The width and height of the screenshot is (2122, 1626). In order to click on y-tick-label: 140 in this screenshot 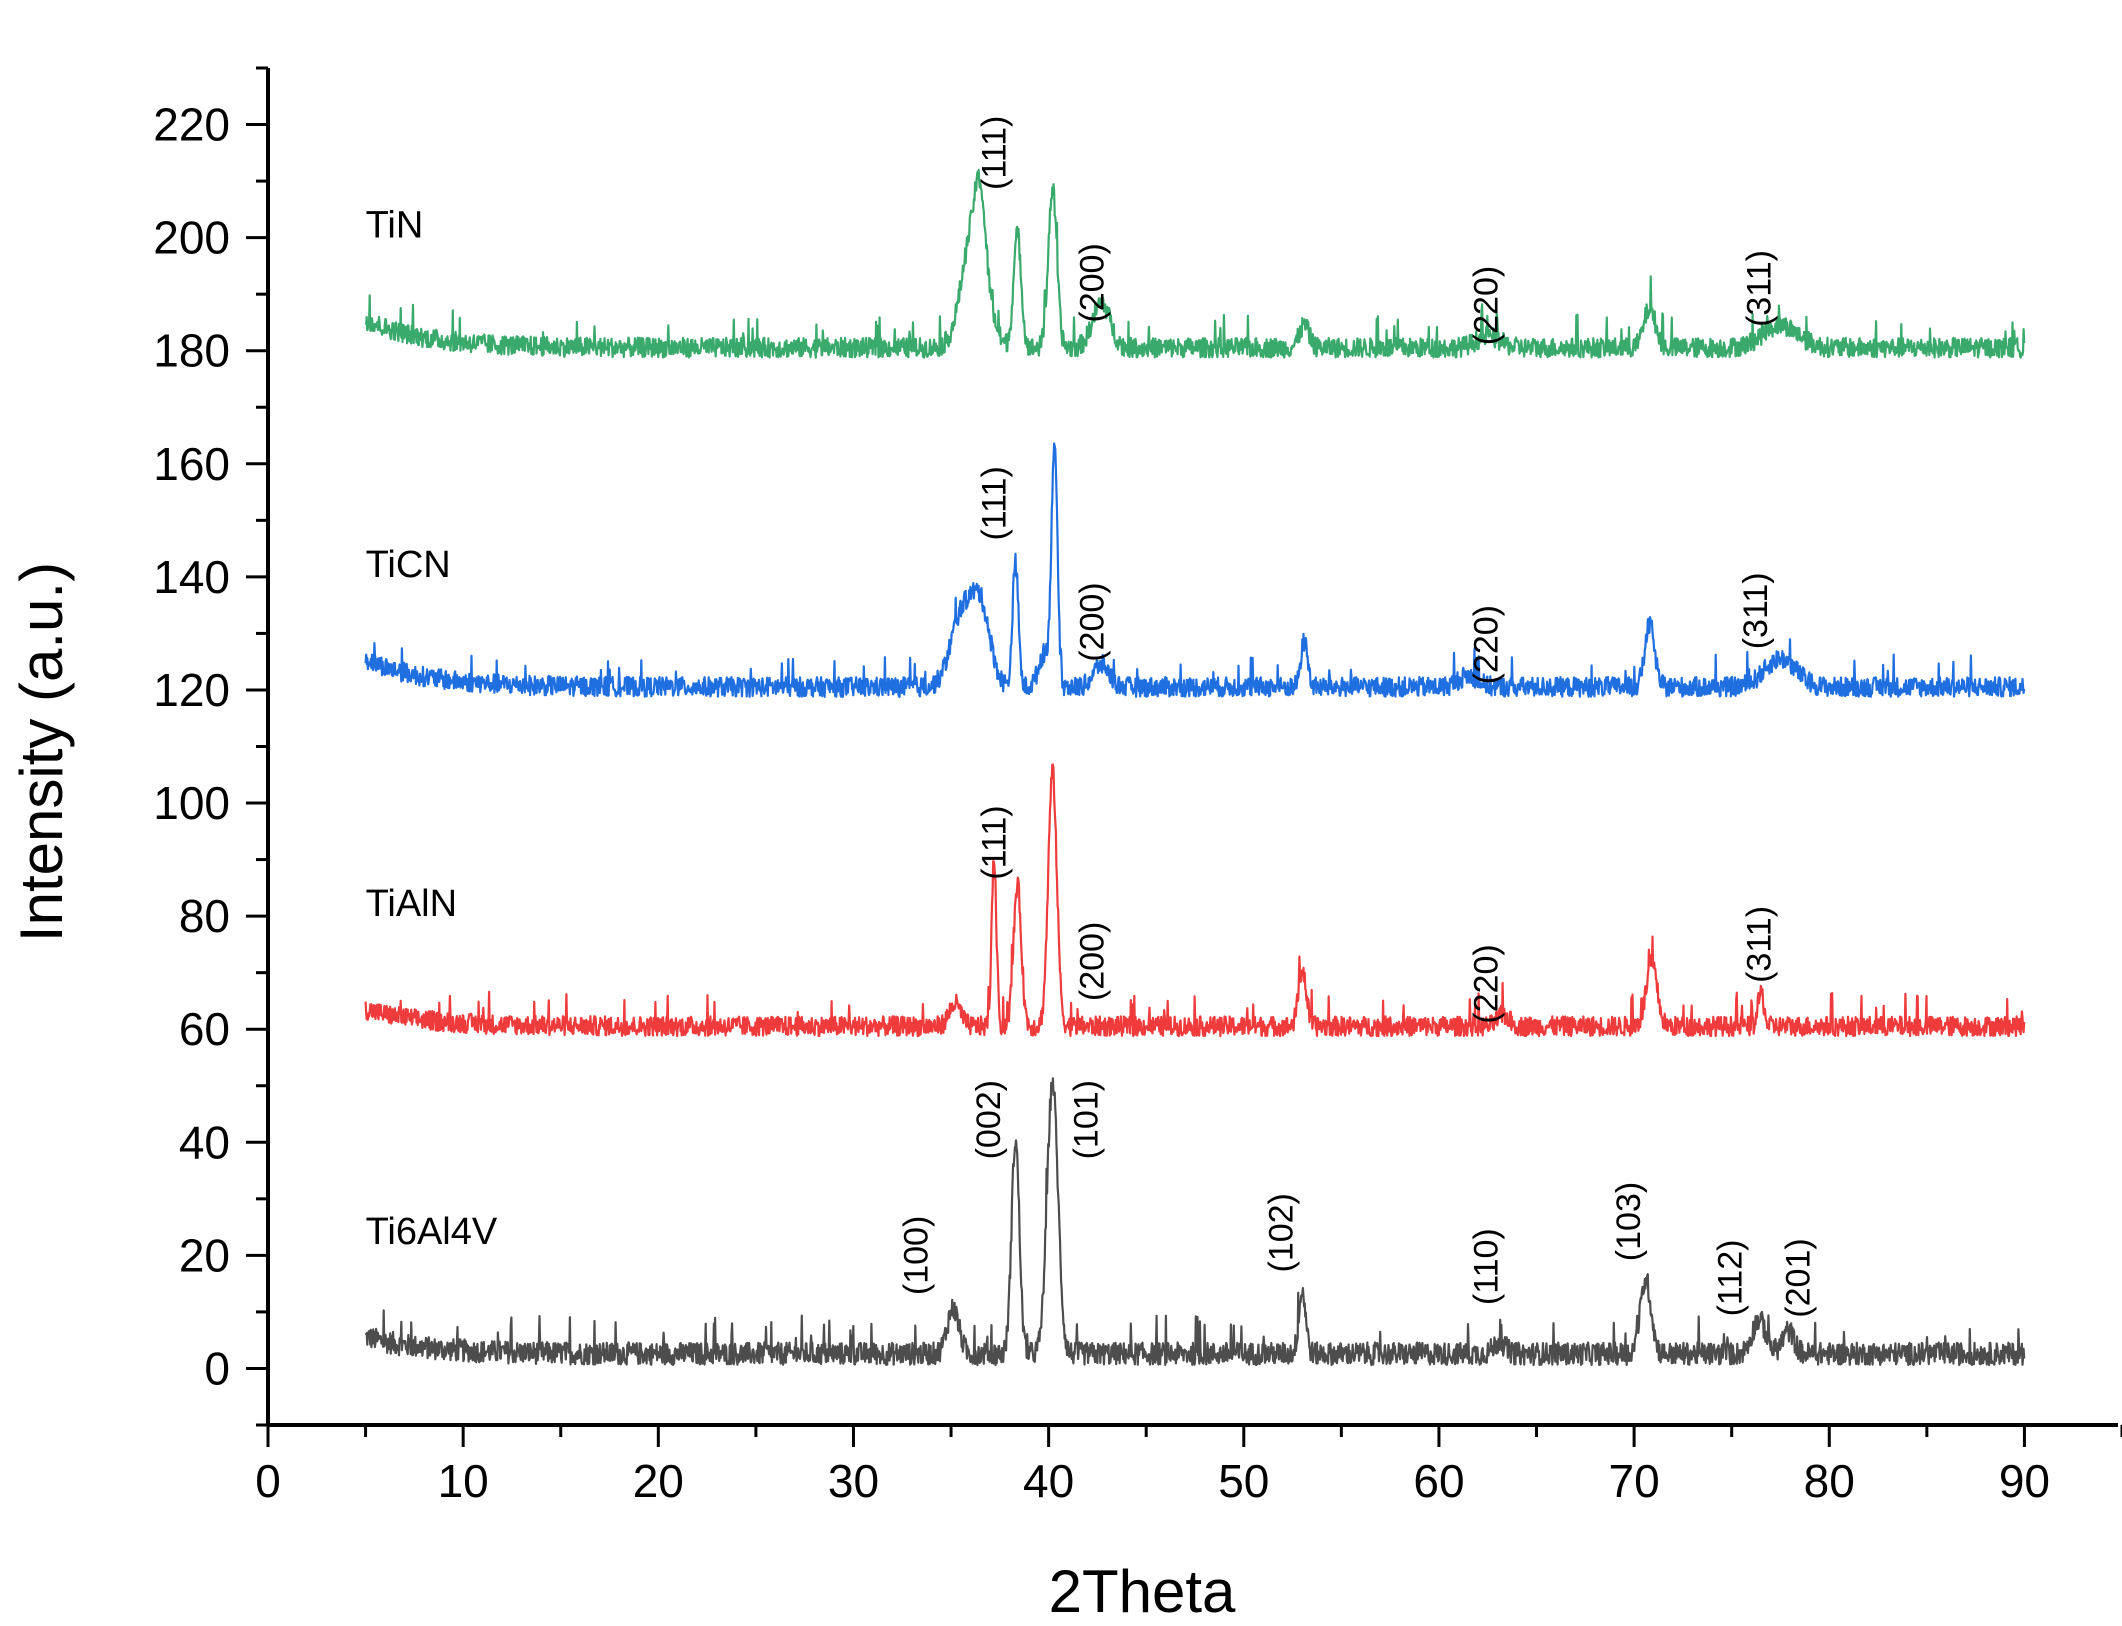, I will do `click(191, 577)`.